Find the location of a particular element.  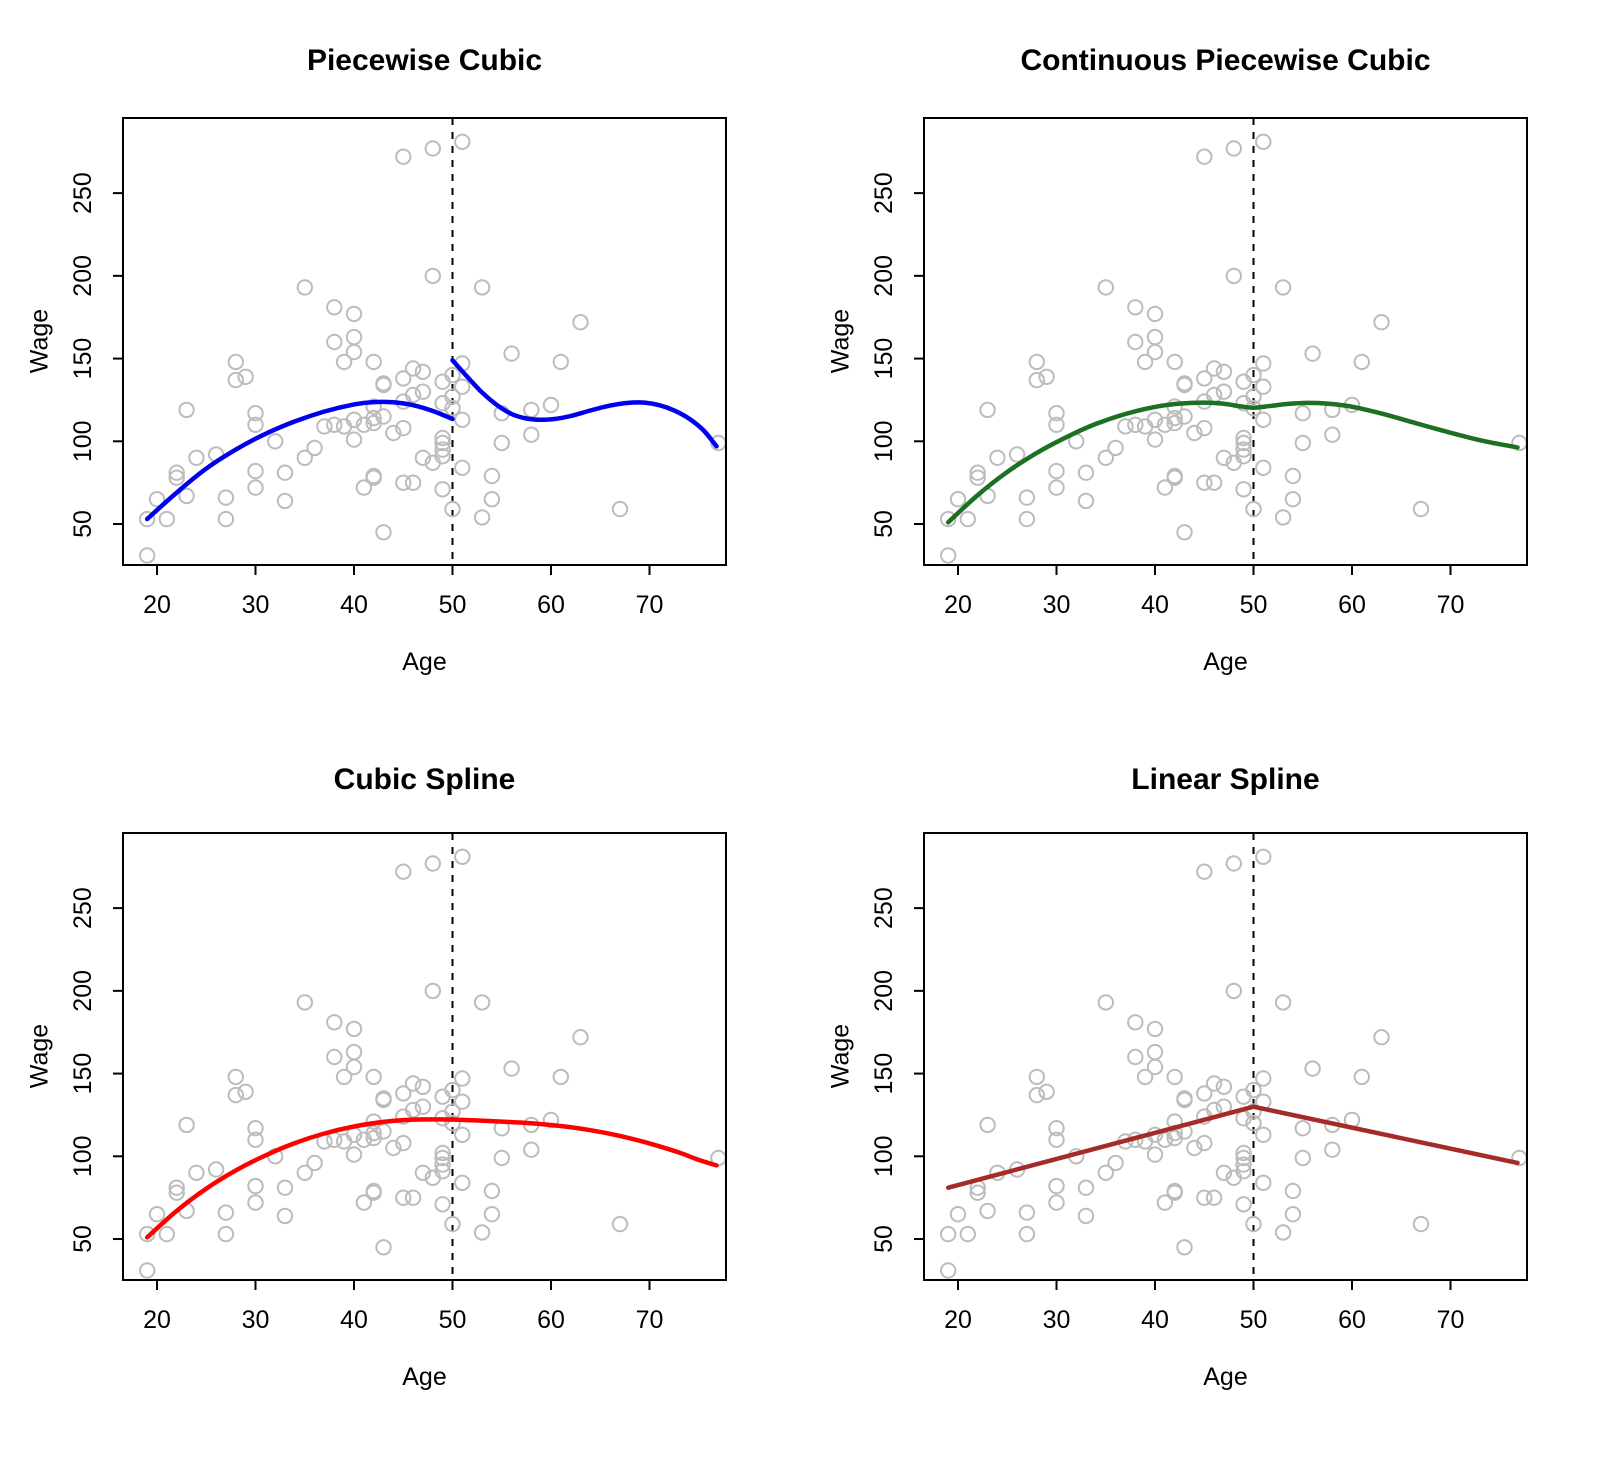

x-tick-label: 40 is located at coordinates (354, 1320).